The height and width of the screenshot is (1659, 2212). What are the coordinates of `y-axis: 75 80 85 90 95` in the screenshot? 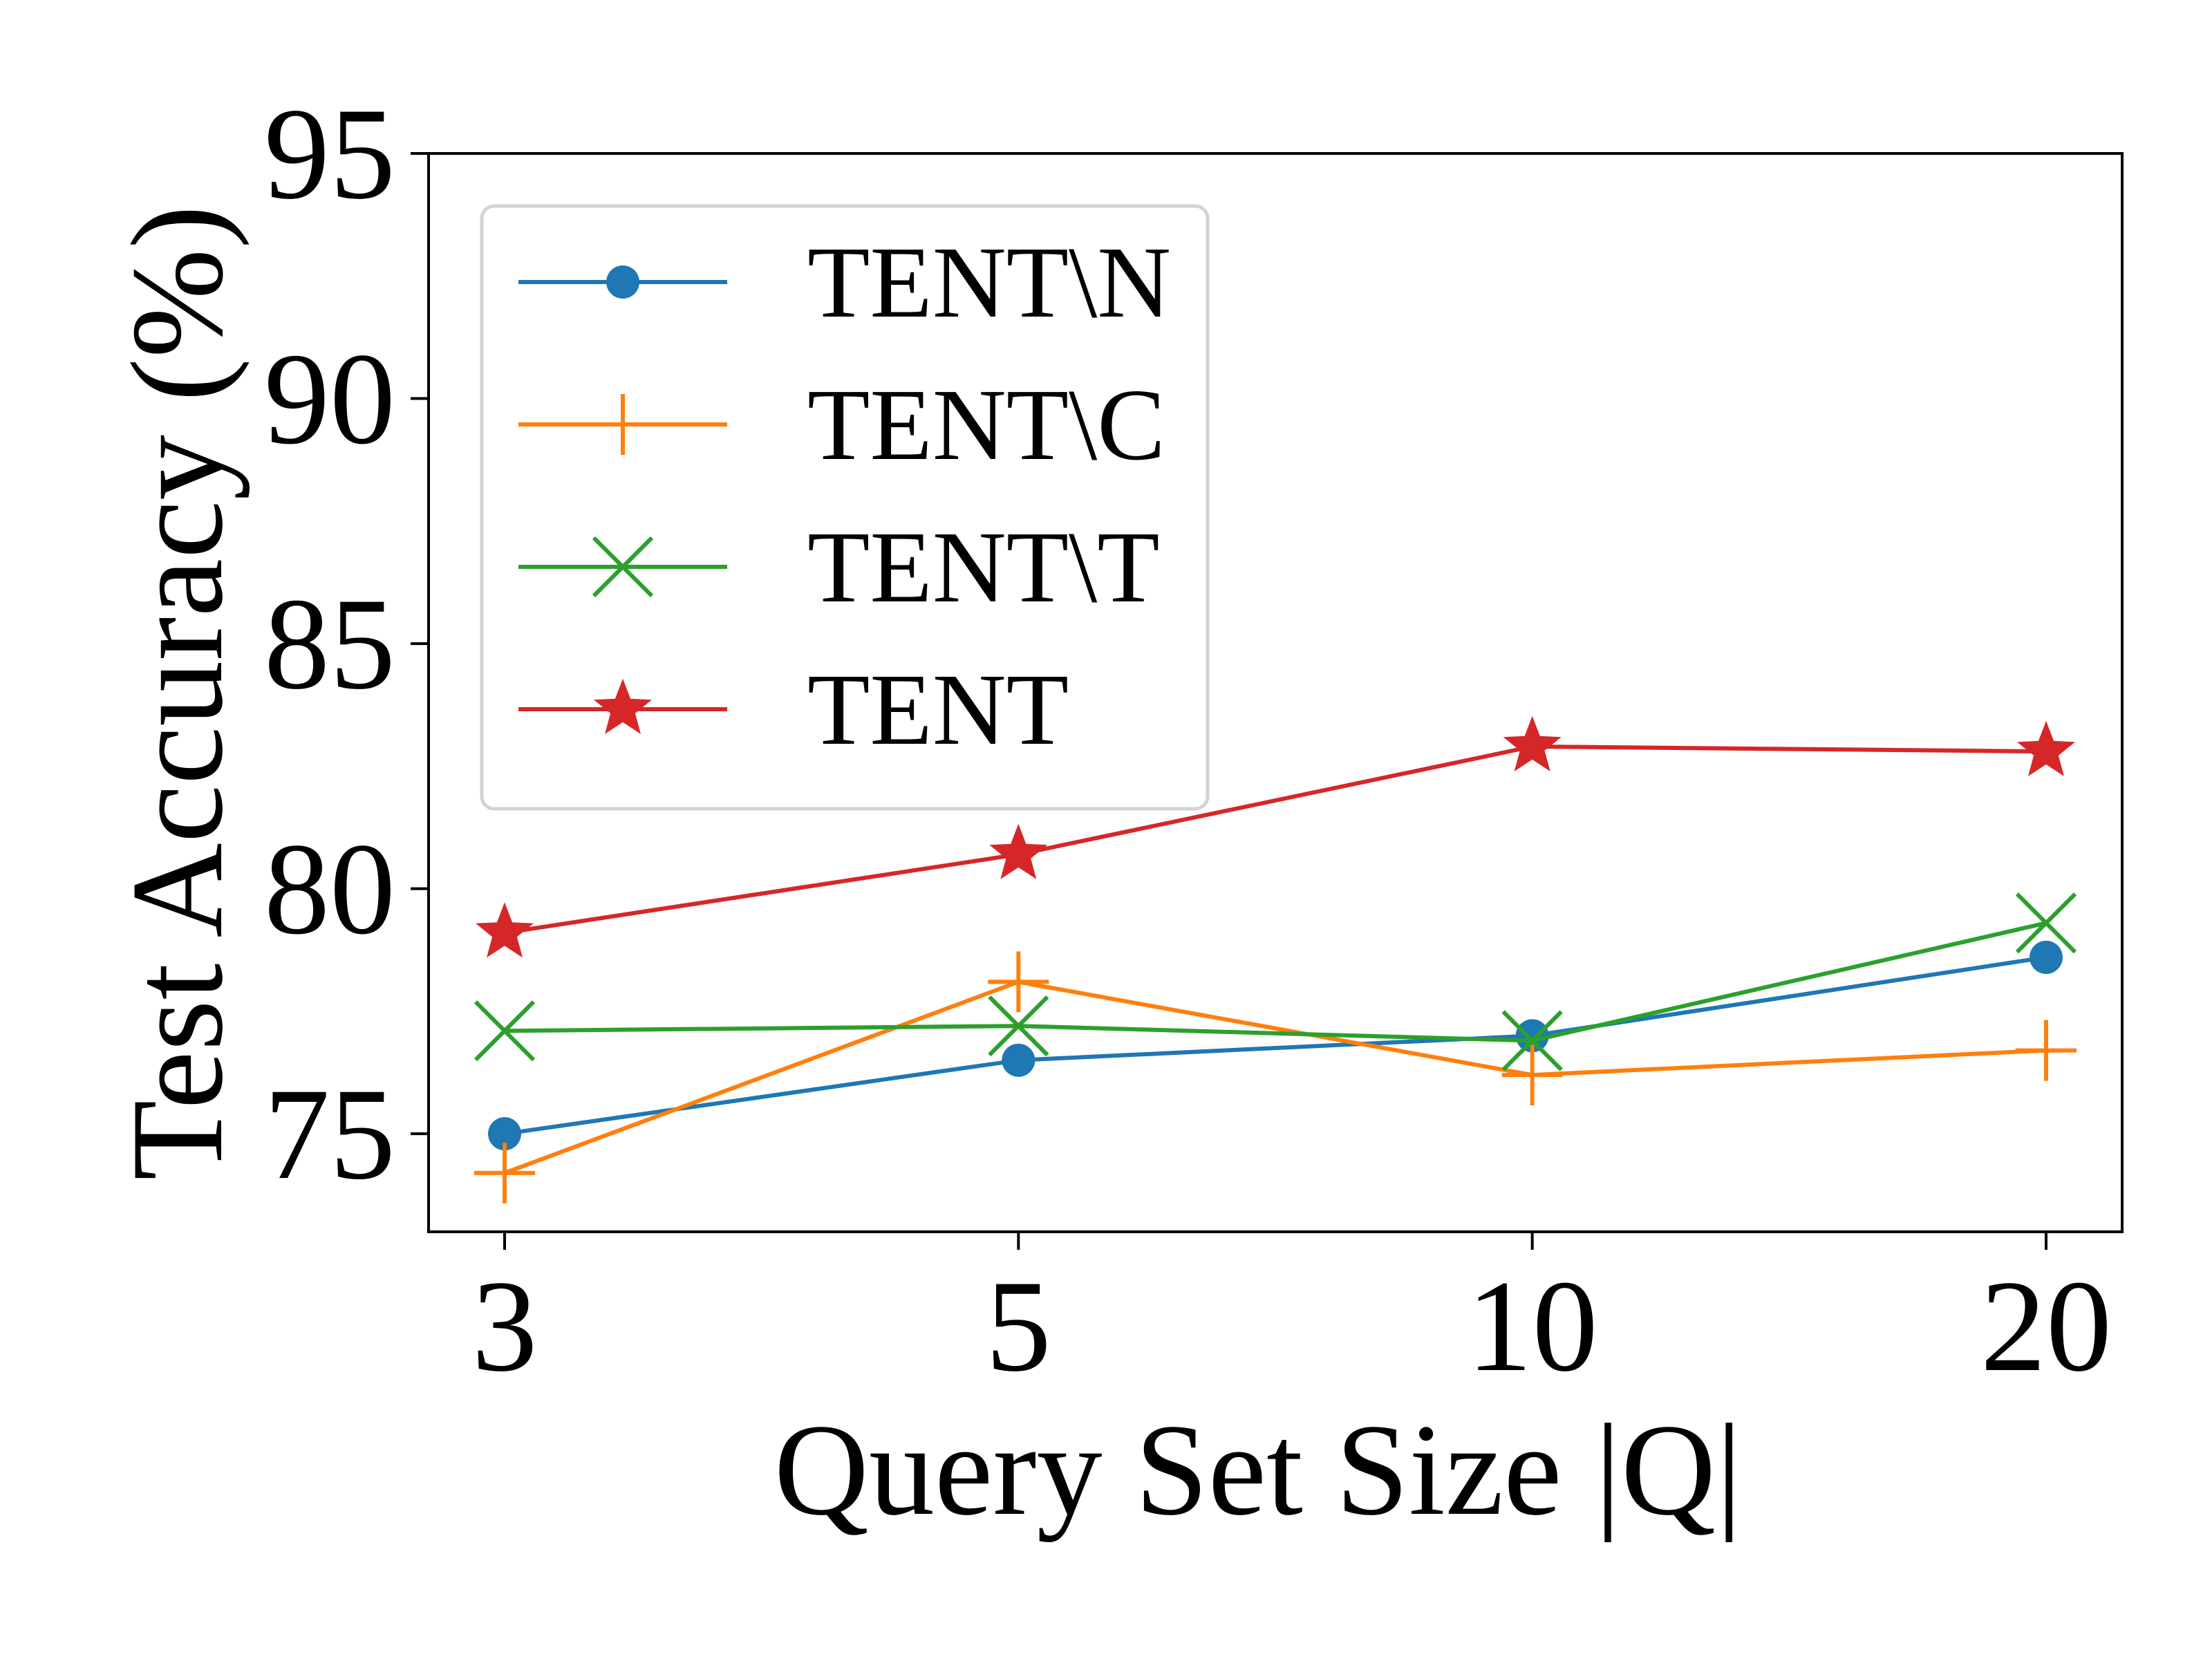 It's located at (347, 644).